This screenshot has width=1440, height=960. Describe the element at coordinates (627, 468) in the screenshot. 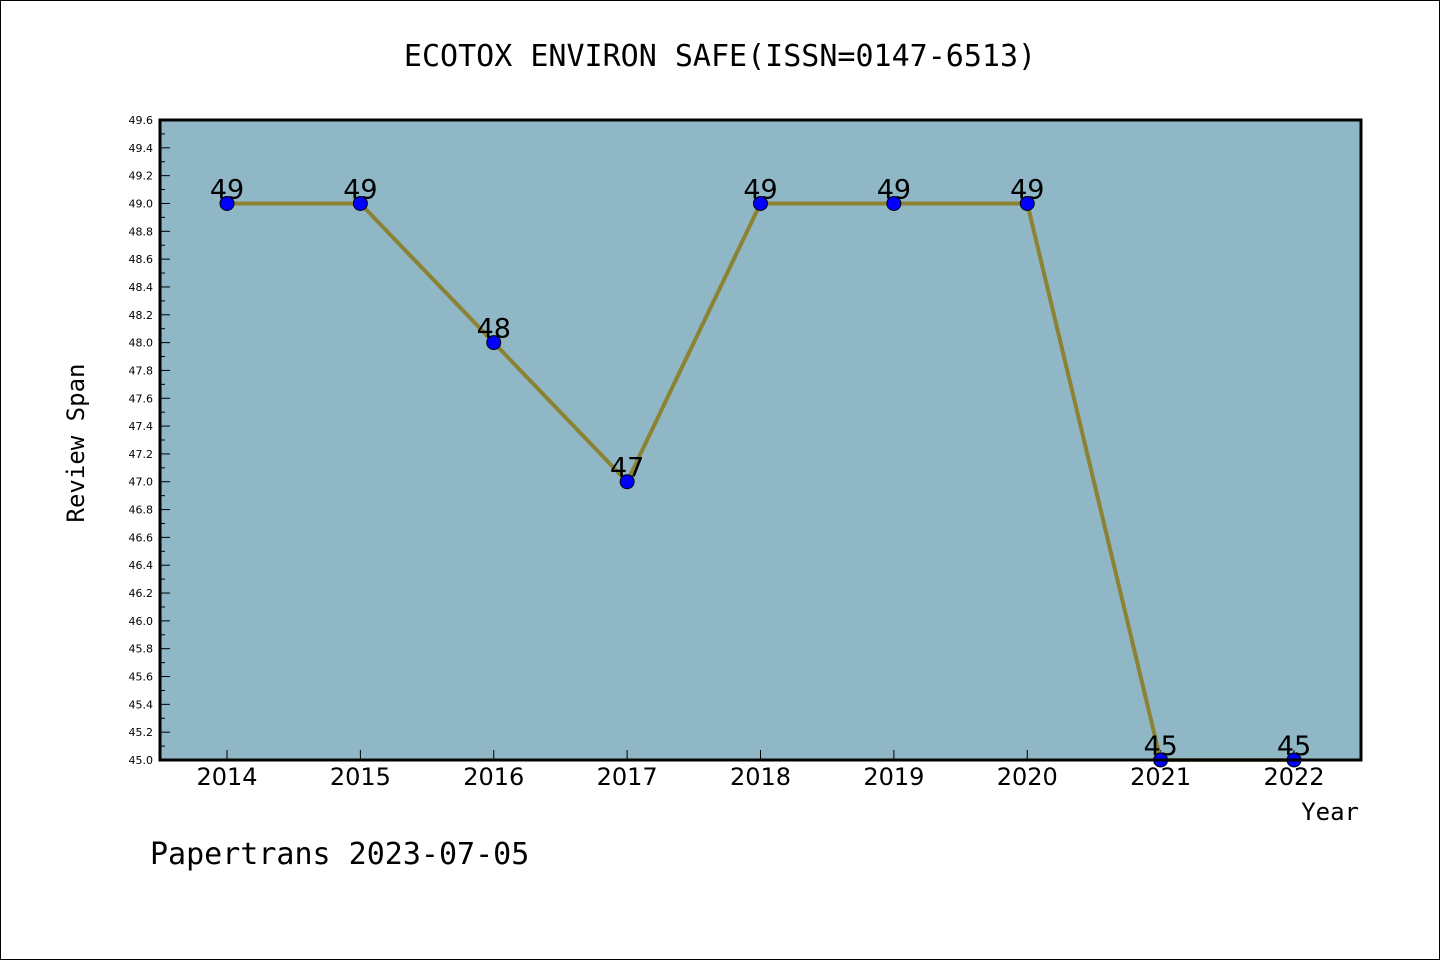

I see `data-label: 47` at that location.